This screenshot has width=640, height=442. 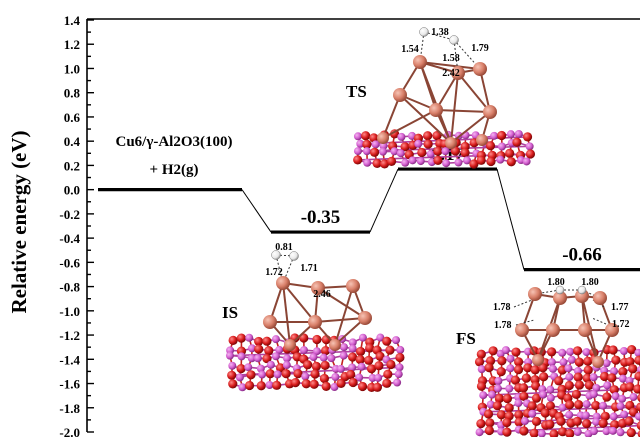 I want to click on y-tick-label: -2.0, so click(x=69, y=431).